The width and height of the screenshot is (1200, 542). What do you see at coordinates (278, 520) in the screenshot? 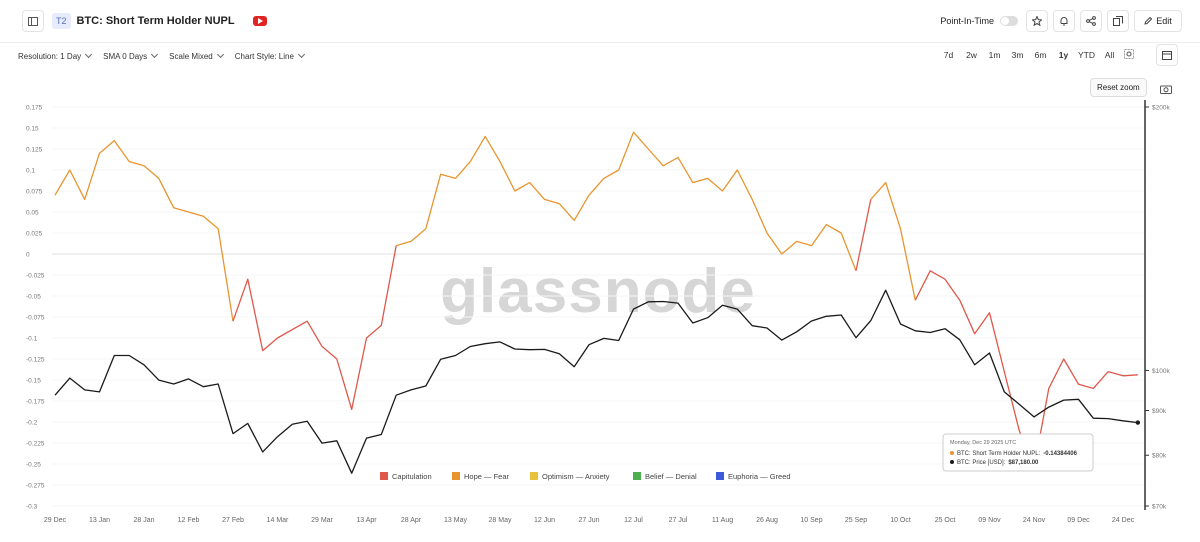
I see `x-tick-label: 14 Mar` at bounding box center [278, 520].